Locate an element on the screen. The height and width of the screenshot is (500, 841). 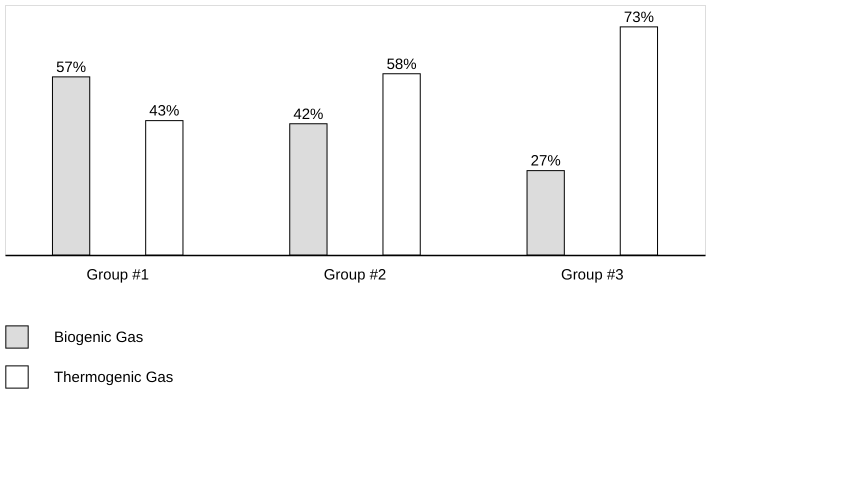
data-label: 27% is located at coordinates (545, 161).